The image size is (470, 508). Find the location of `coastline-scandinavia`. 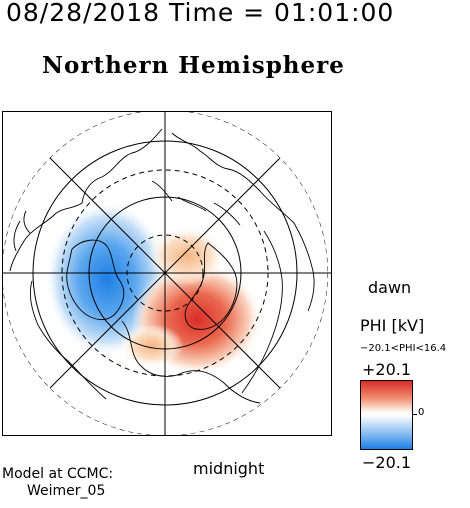

coastline-scandinavia is located at coordinates (211, 286).